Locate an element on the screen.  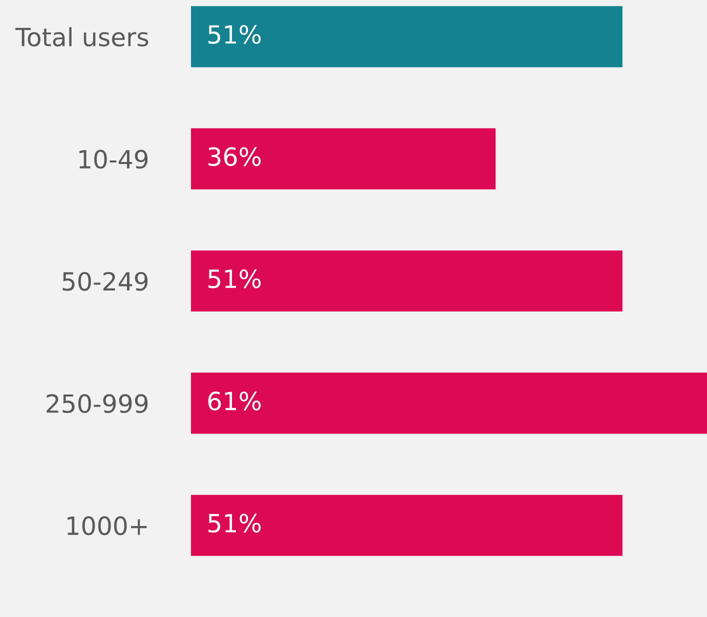
y-tick-label: 250-999 is located at coordinates (97, 404).